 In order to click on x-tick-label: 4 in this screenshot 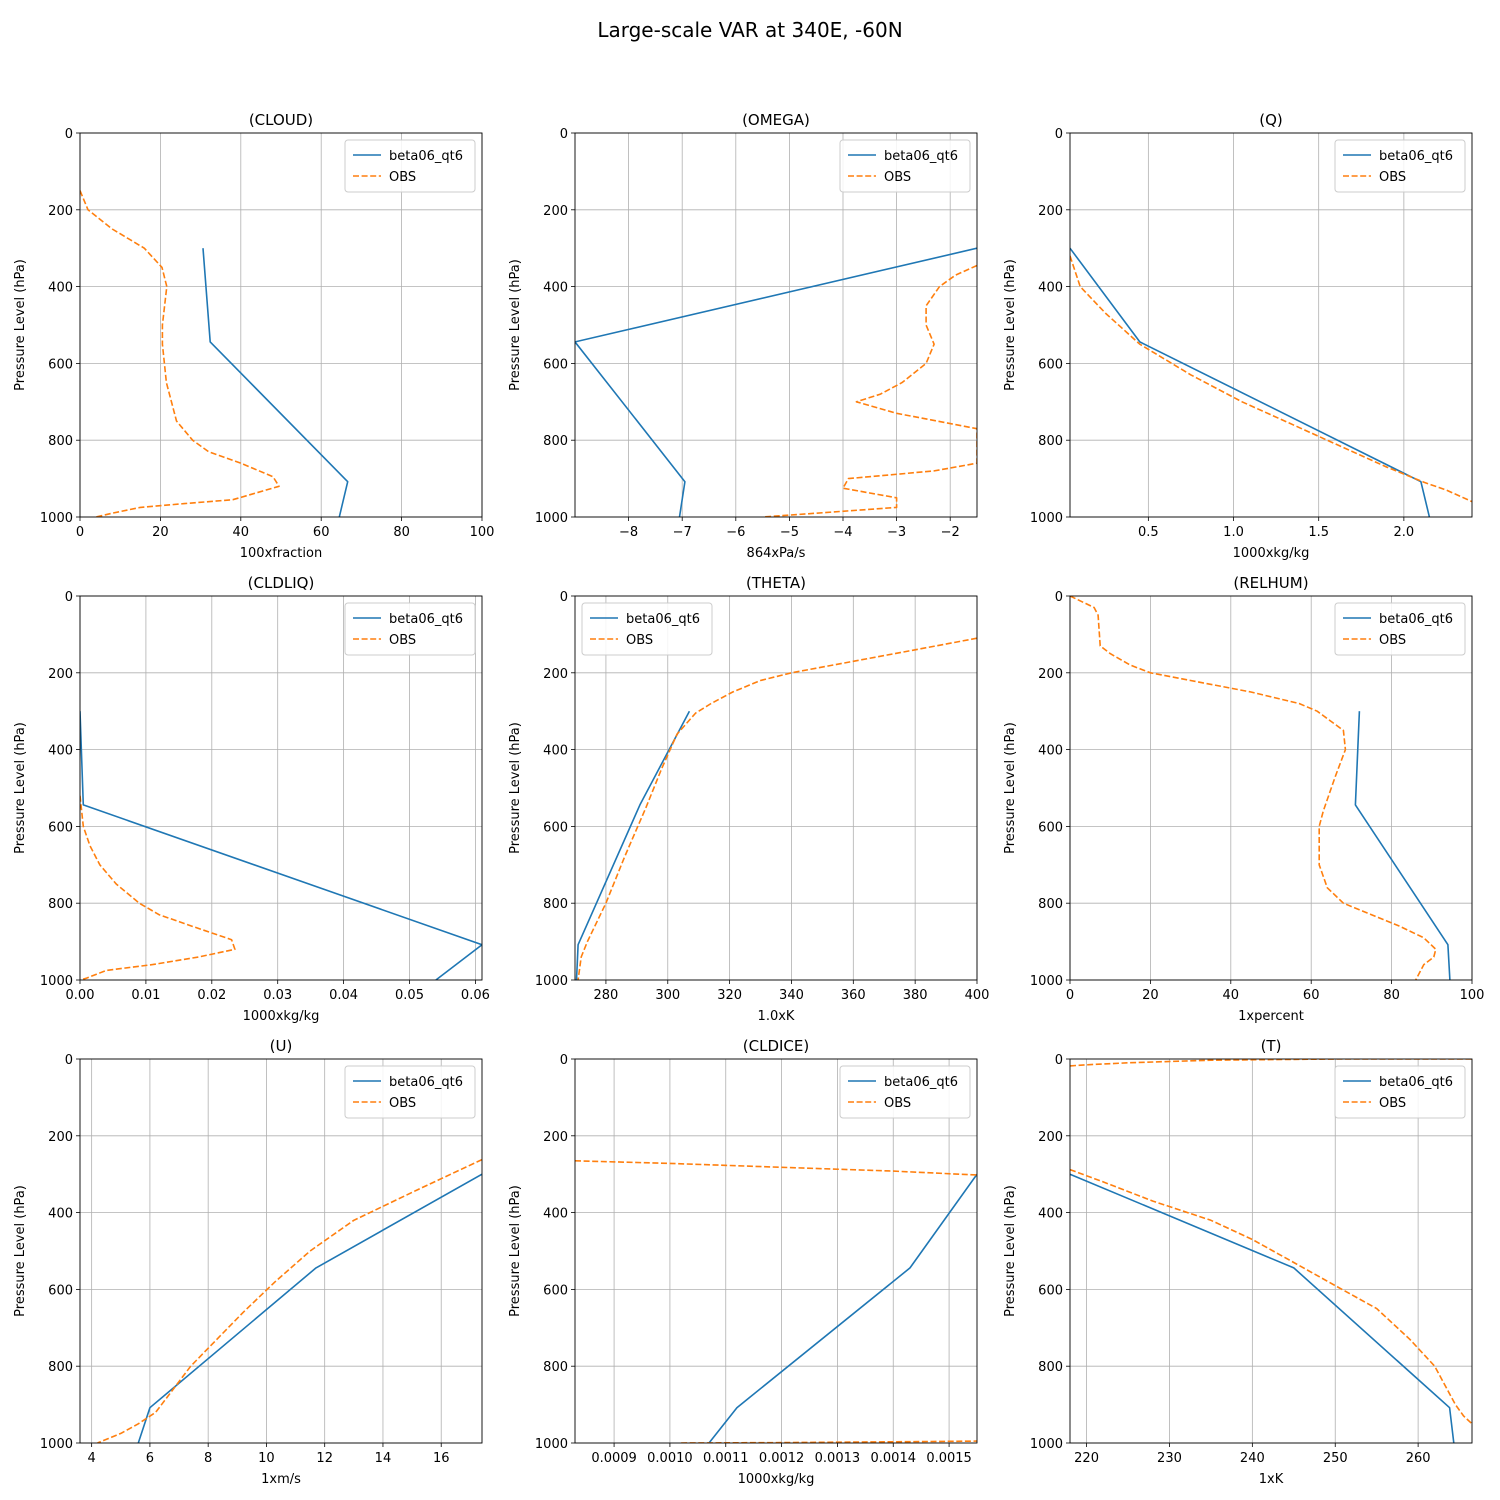, I will do `click(92, 1458)`.